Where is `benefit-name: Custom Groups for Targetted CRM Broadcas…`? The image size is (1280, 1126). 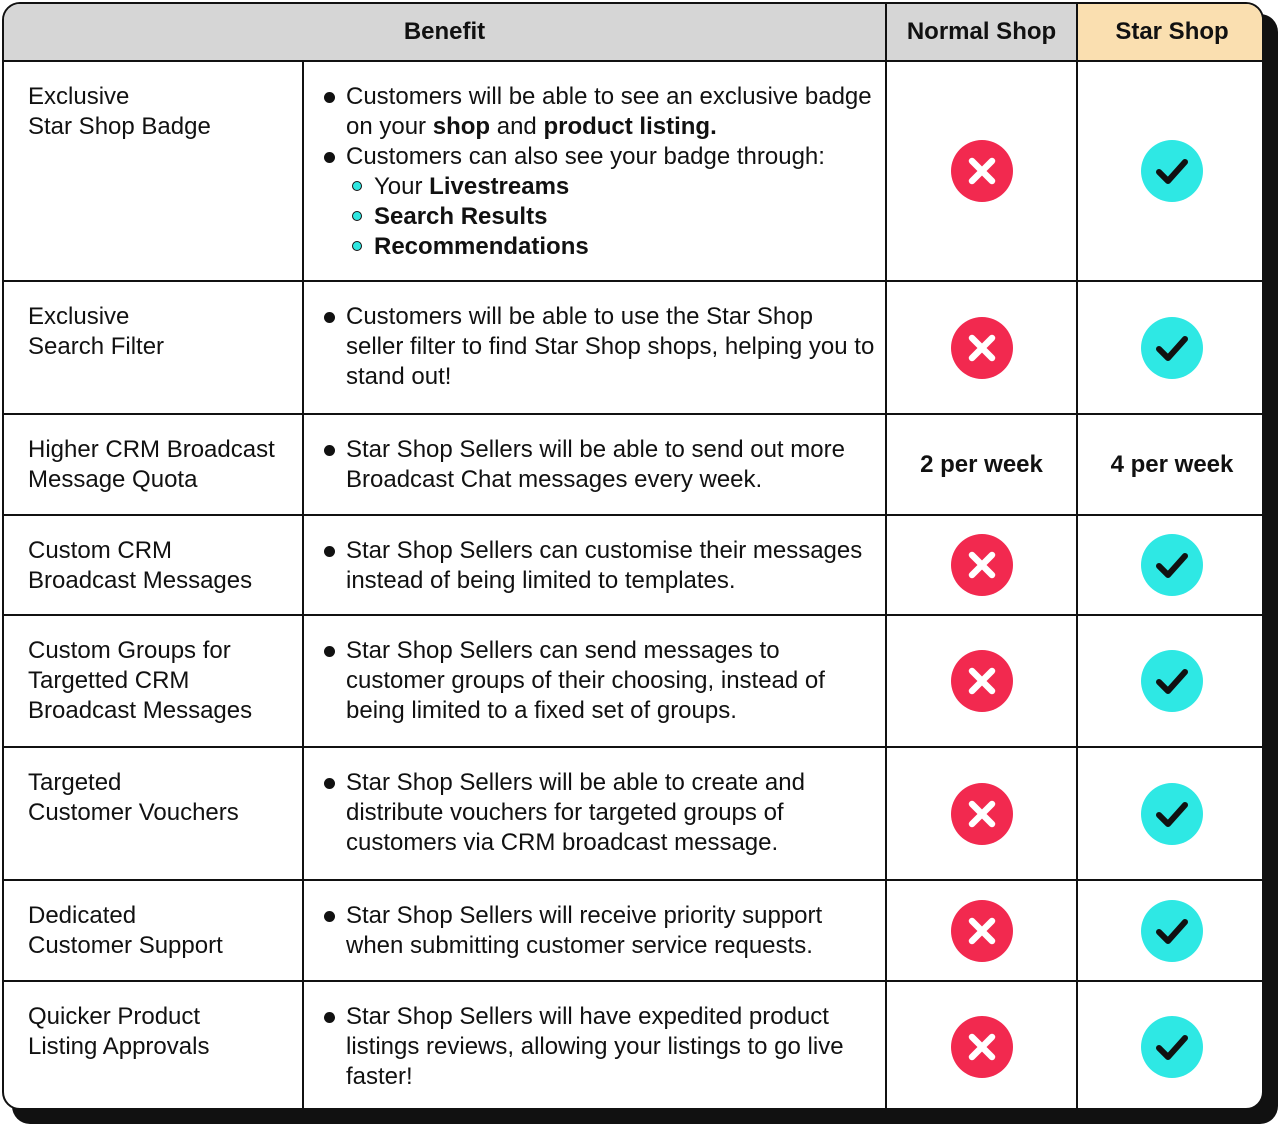
benefit-name: Custom Groups for Targetted CRM Broadcas… is located at coordinates (154, 681).